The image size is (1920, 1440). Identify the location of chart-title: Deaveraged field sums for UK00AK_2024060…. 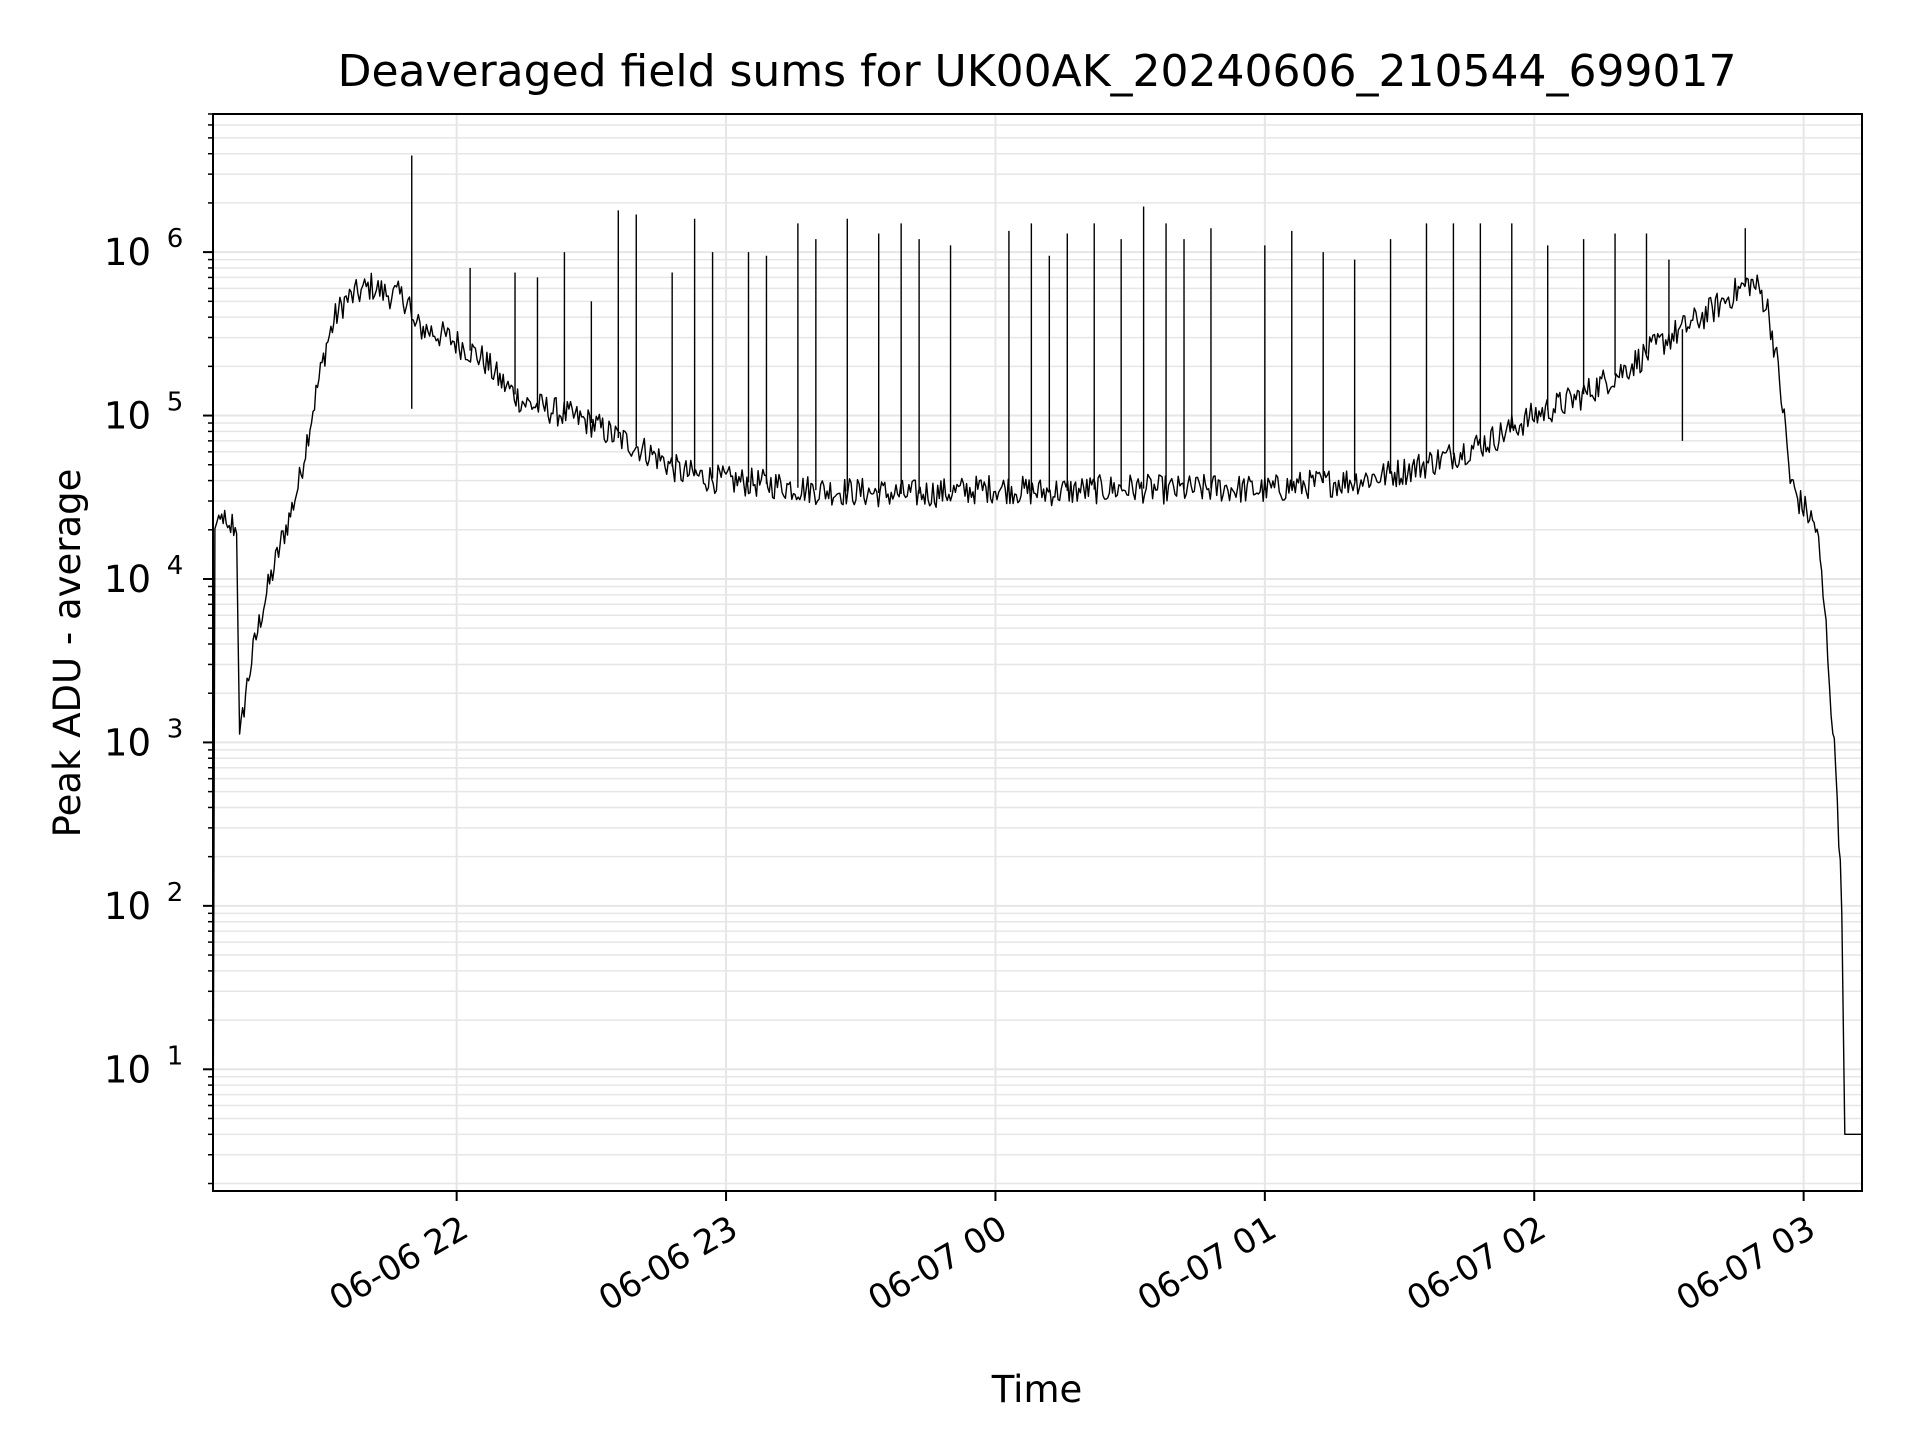
(1037, 71).